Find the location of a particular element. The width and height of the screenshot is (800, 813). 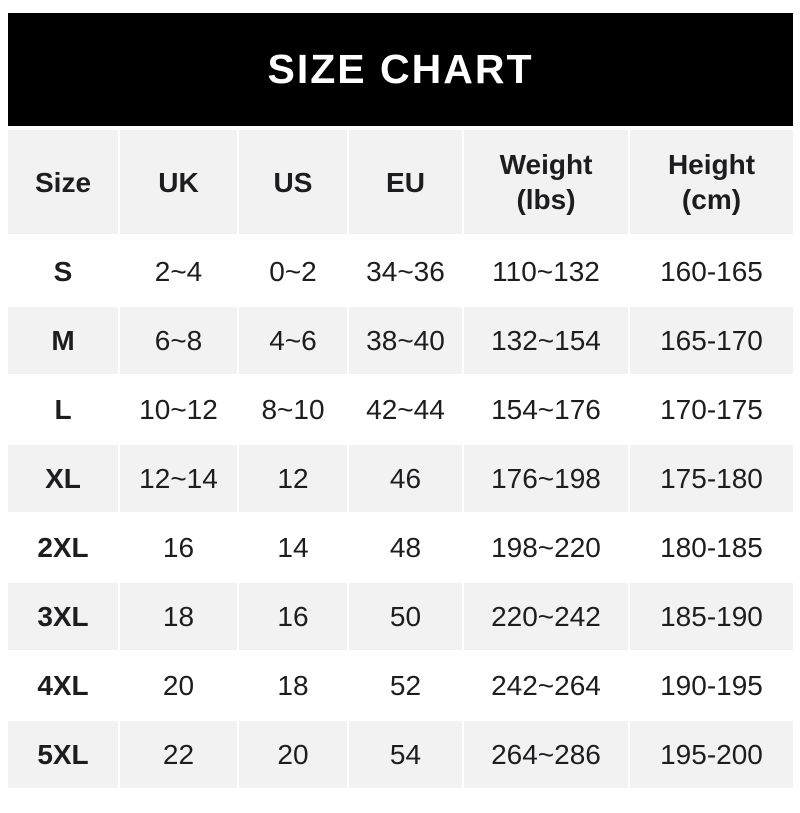

table-row-3xl: 3XL 18 16 50 220~242 185-190 is located at coordinates (400, 616).